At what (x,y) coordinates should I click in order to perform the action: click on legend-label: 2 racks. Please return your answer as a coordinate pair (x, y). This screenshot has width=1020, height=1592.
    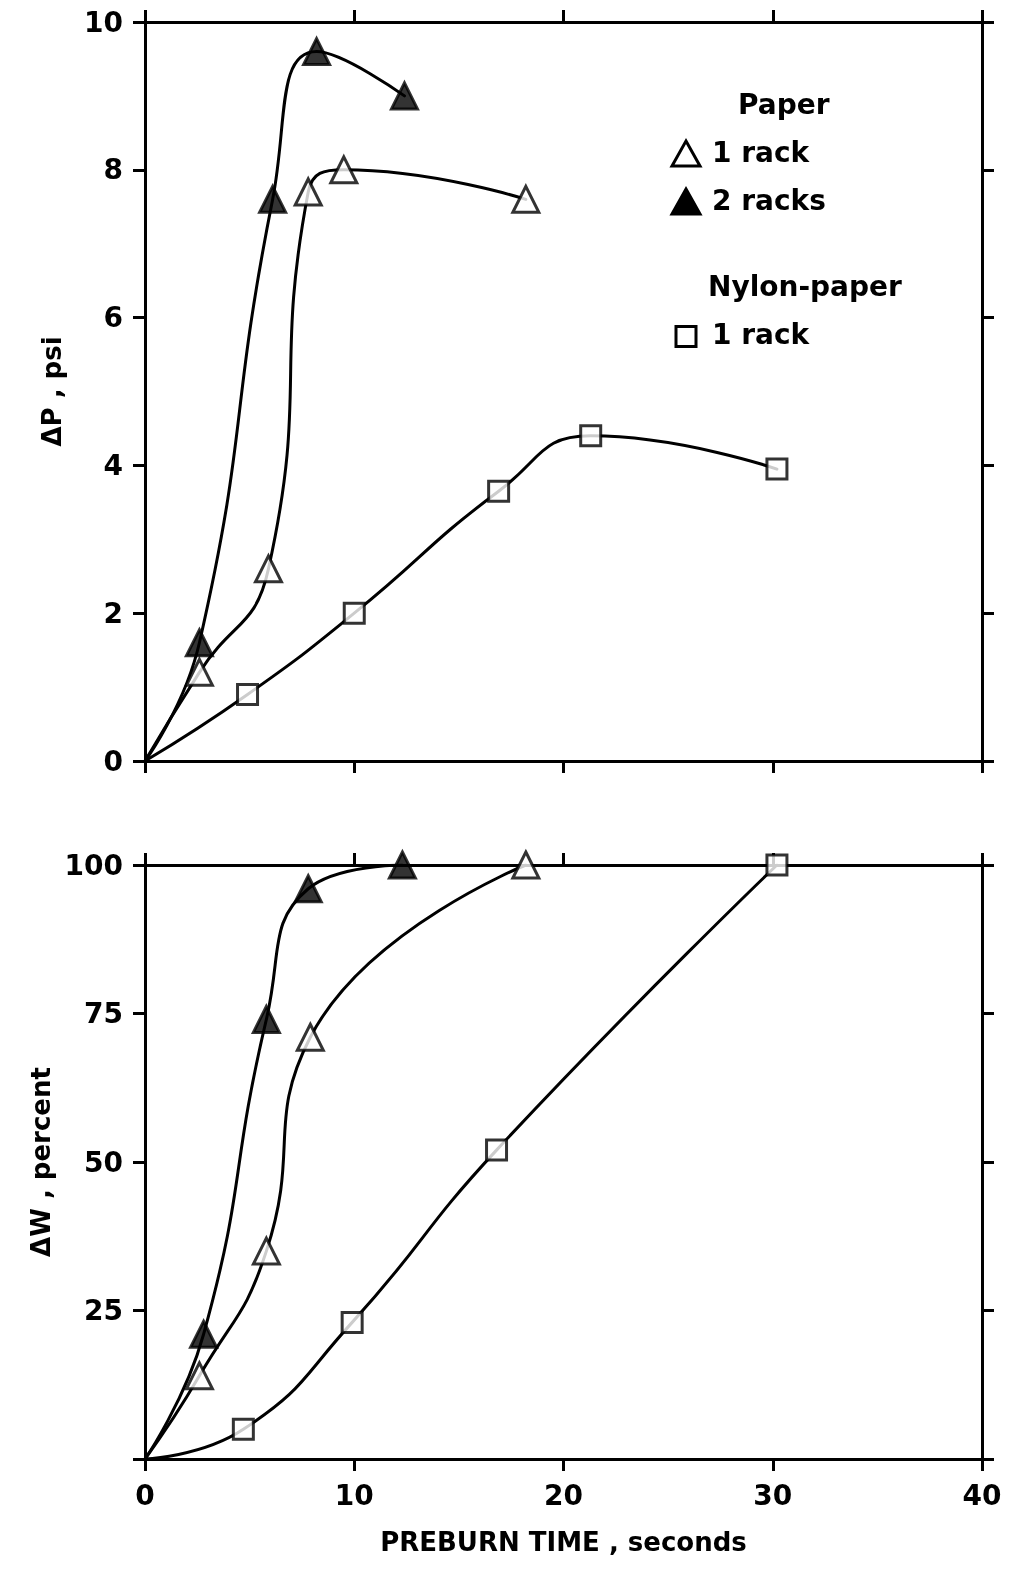
    Looking at the image, I should click on (769, 200).